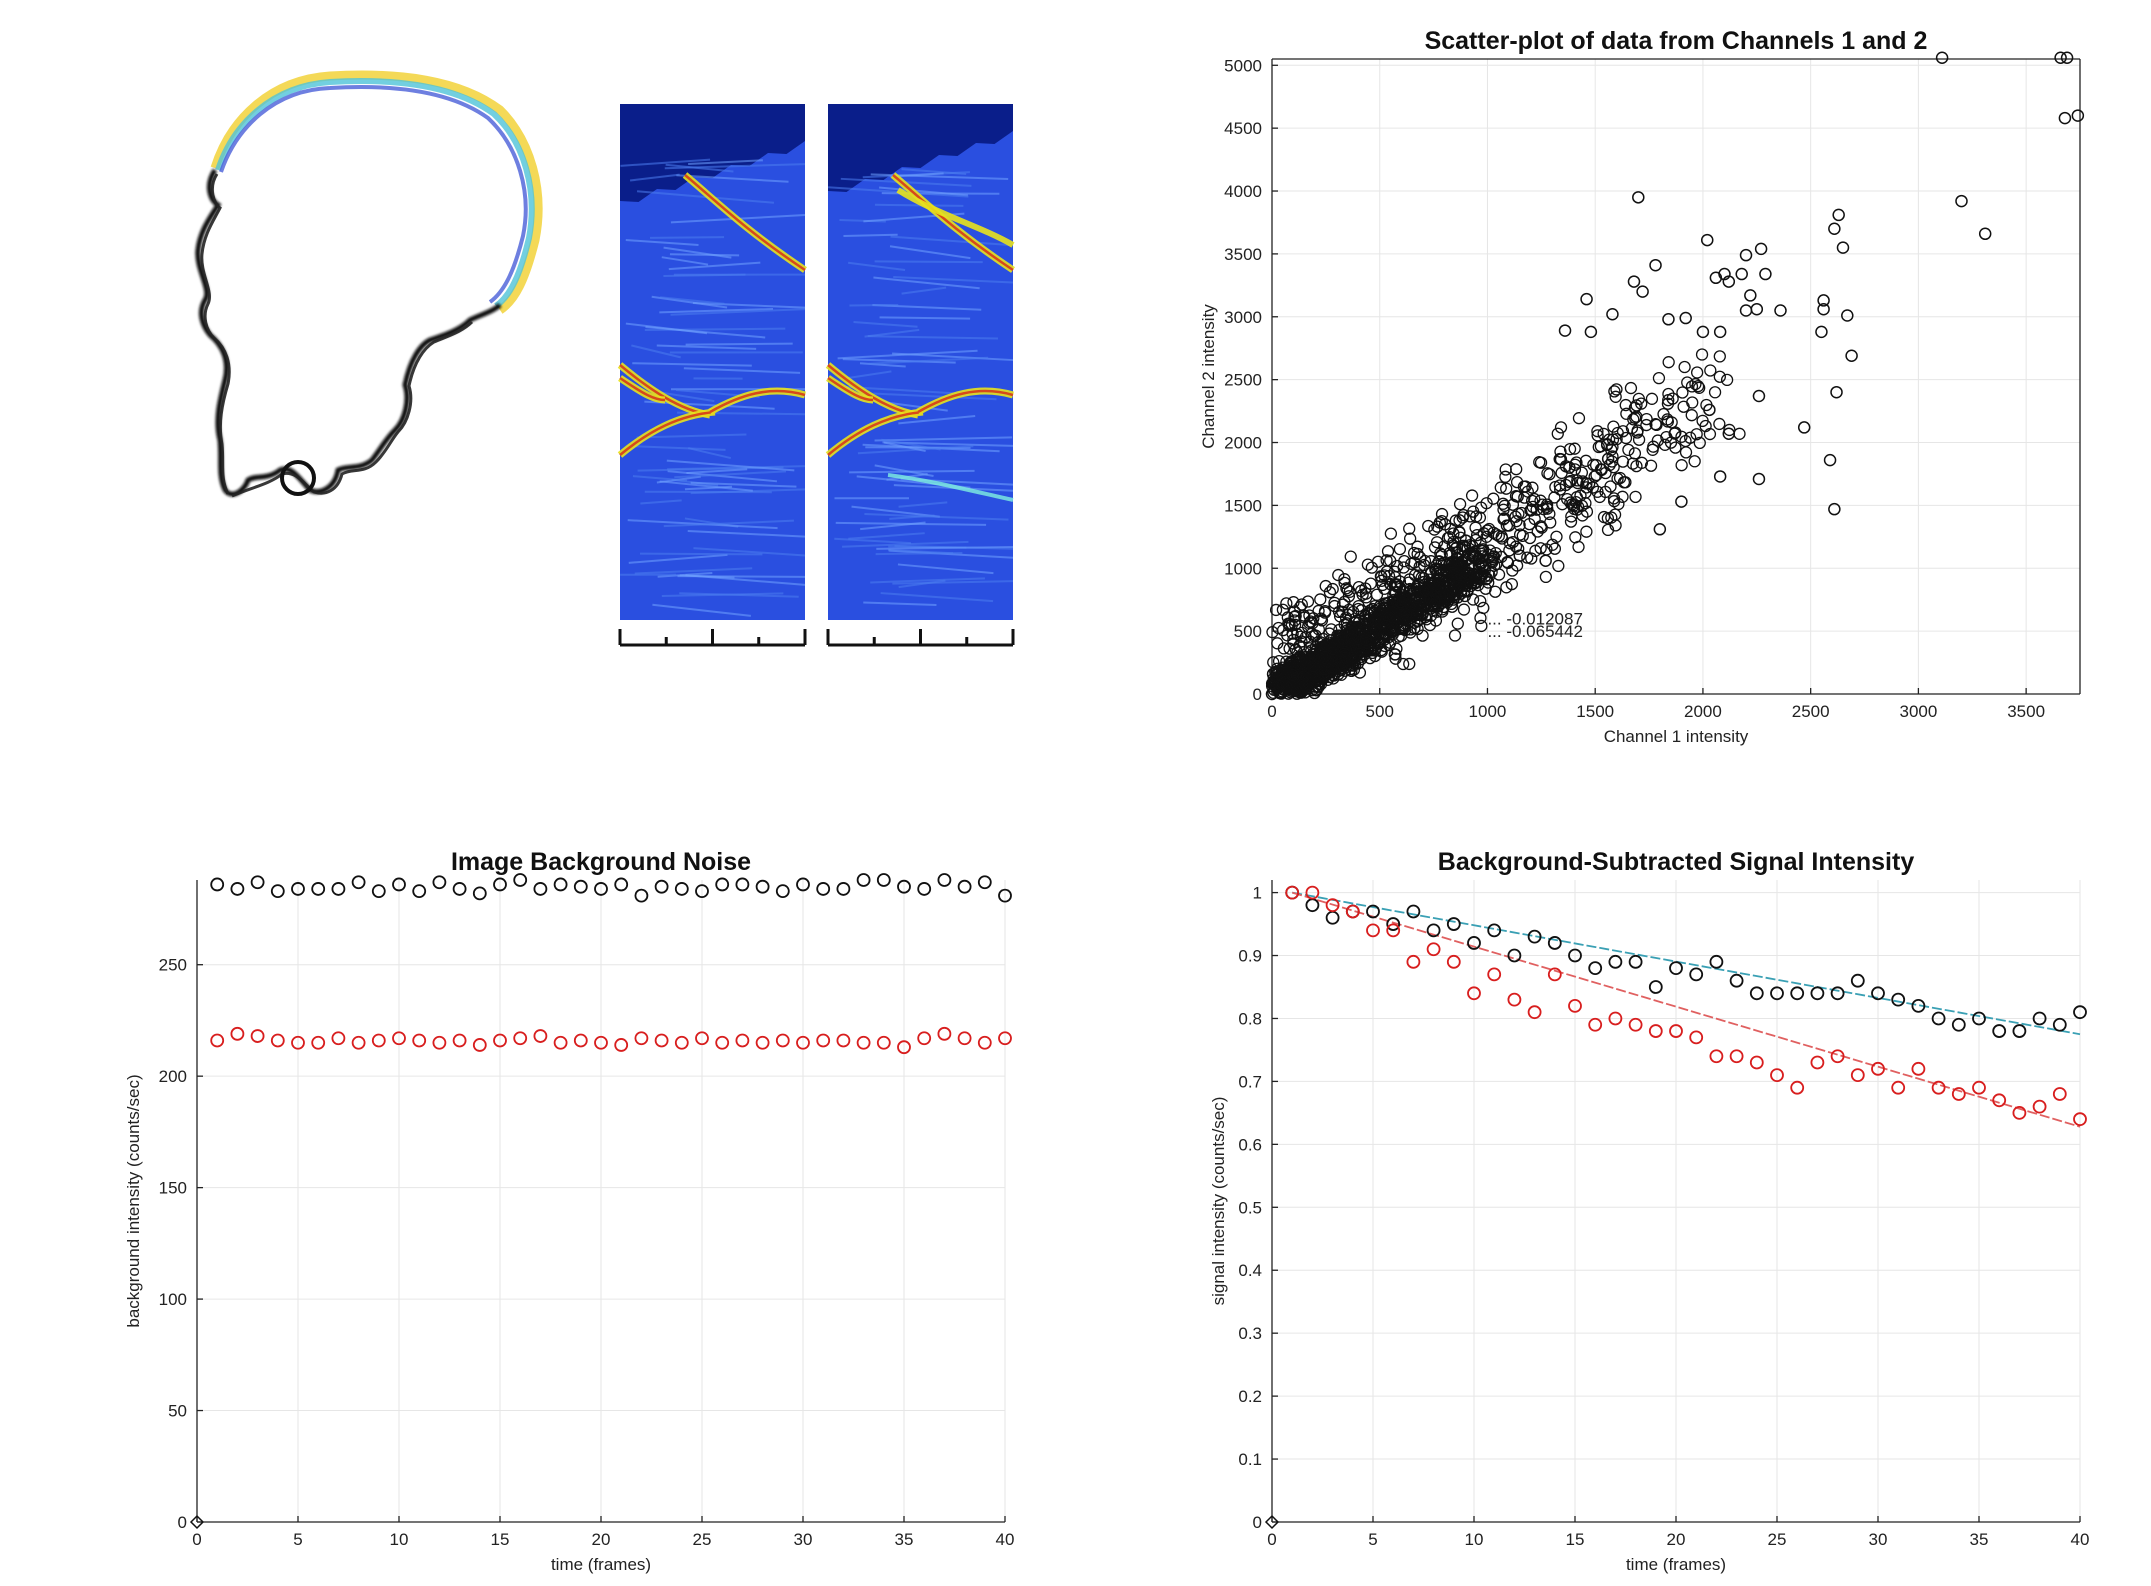 Image resolution: width=2151 pixels, height=1586 pixels. Describe the element at coordinates (757, 401) in the screenshot. I see `kymograph-track-core` at that location.